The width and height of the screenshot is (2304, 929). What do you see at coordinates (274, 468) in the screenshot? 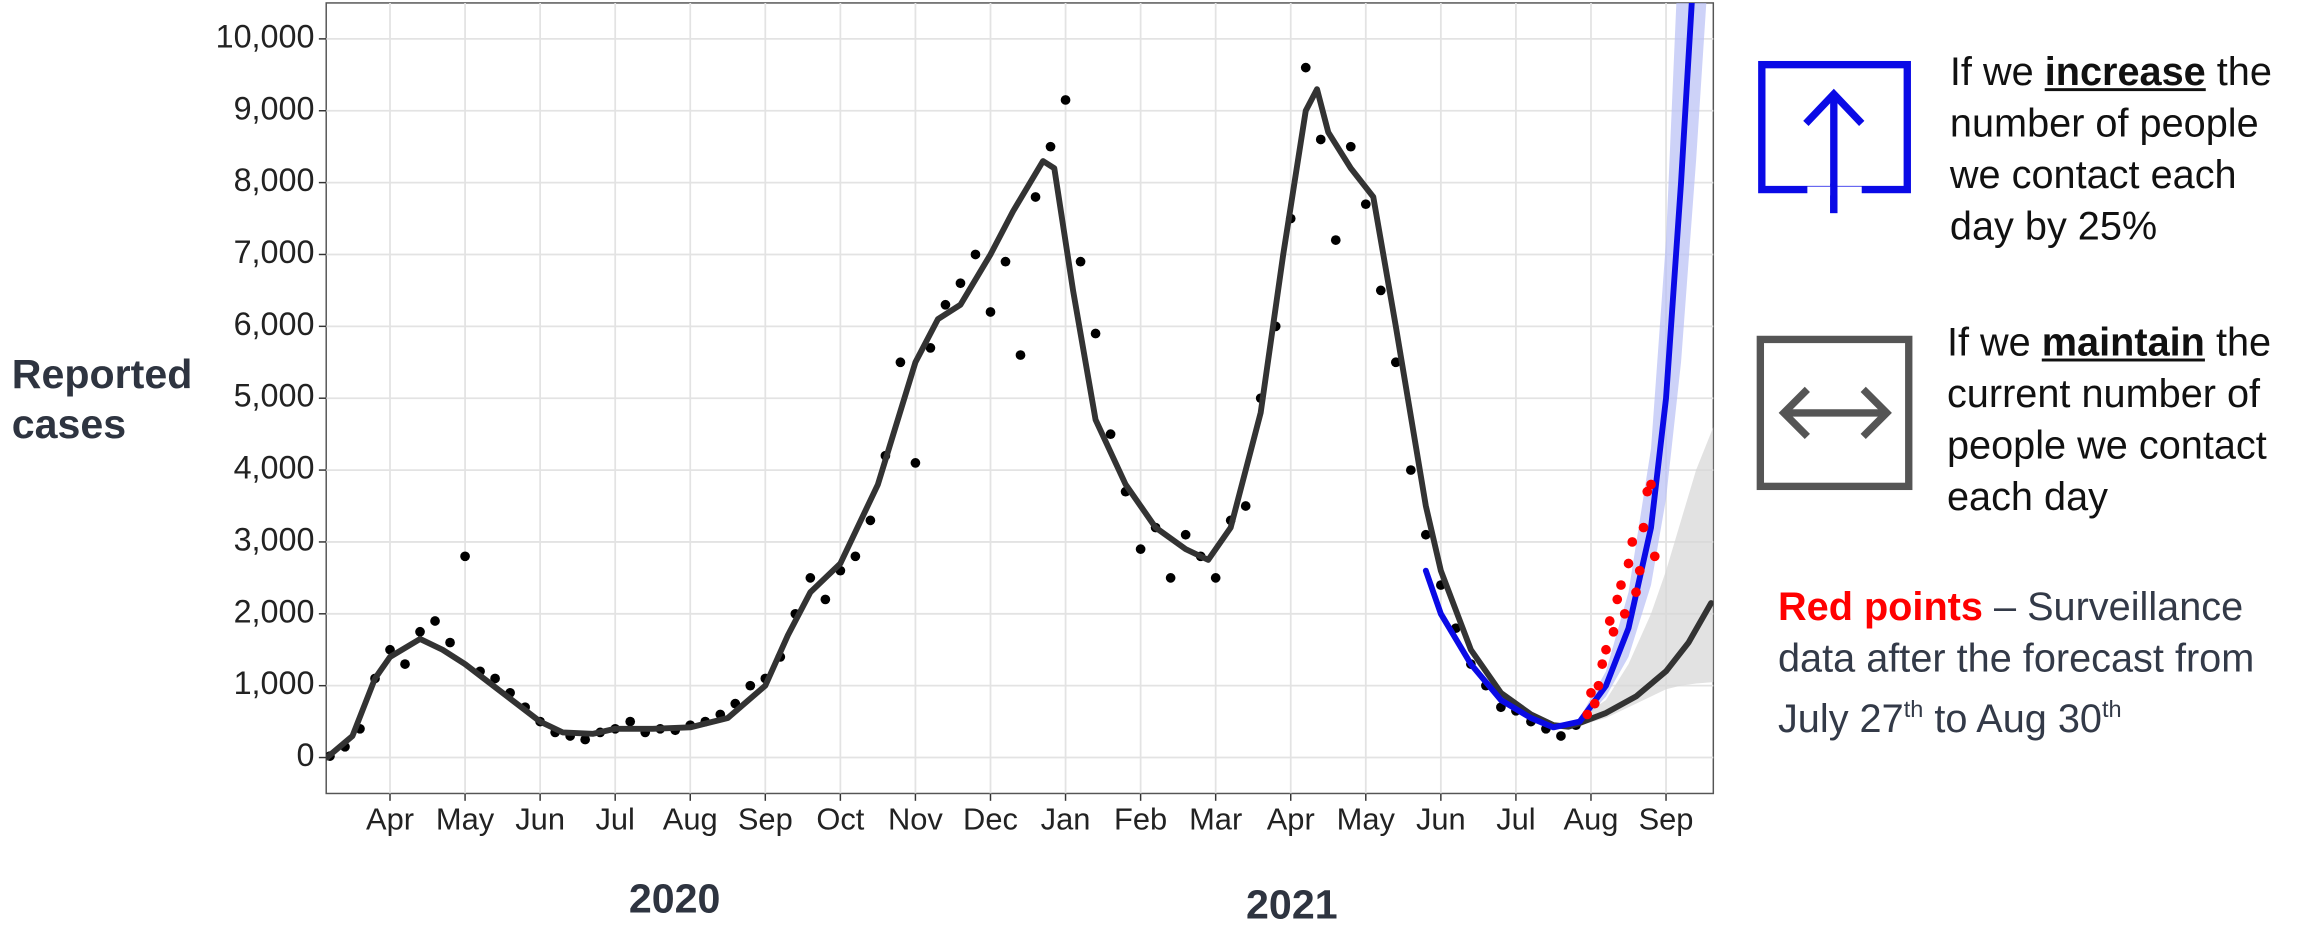
I see `y-tick-label: 4,000` at bounding box center [274, 468].